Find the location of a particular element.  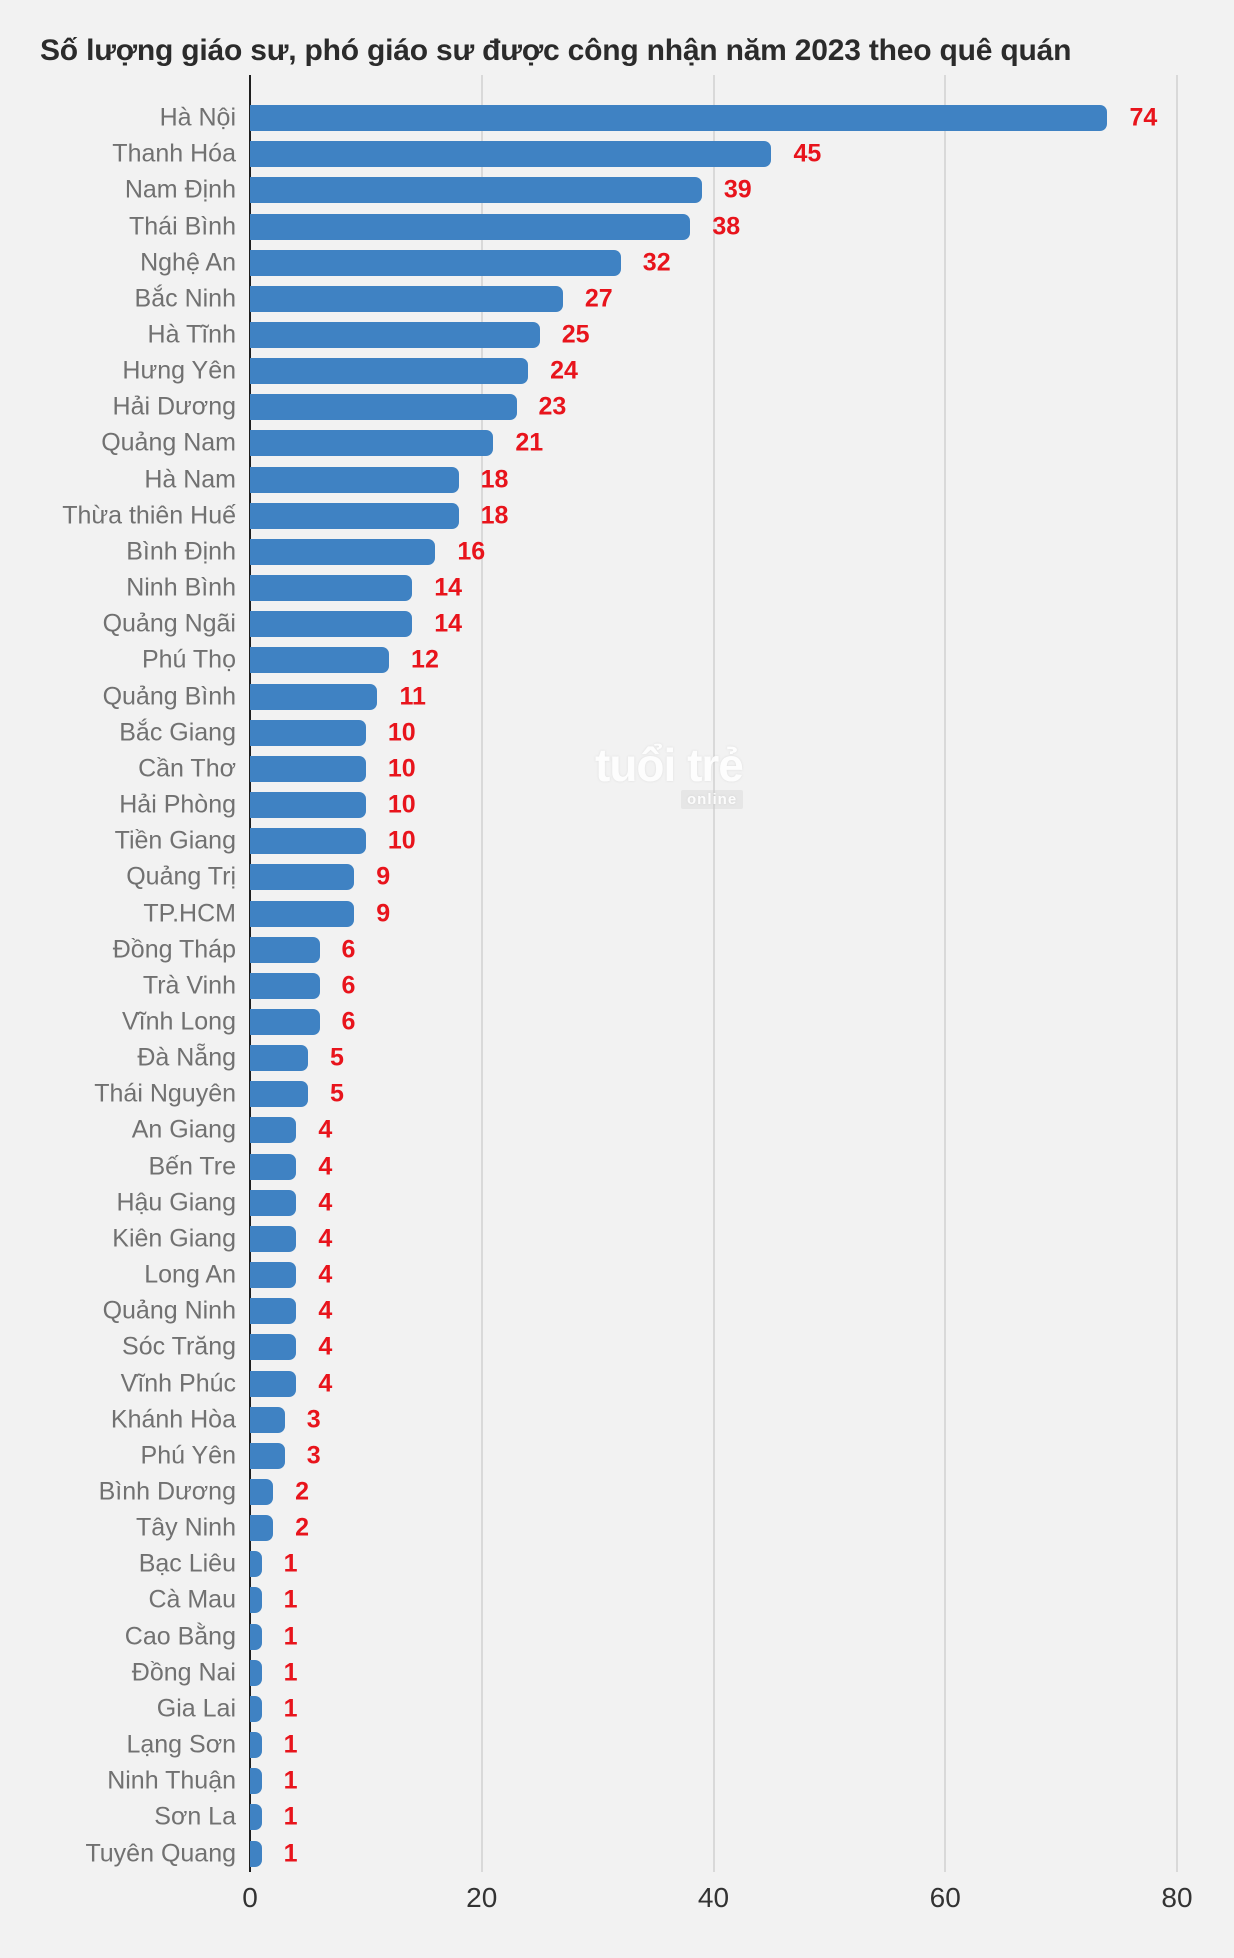

bar-row: Thanh Hóa 45 is located at coordinates (617, 154).